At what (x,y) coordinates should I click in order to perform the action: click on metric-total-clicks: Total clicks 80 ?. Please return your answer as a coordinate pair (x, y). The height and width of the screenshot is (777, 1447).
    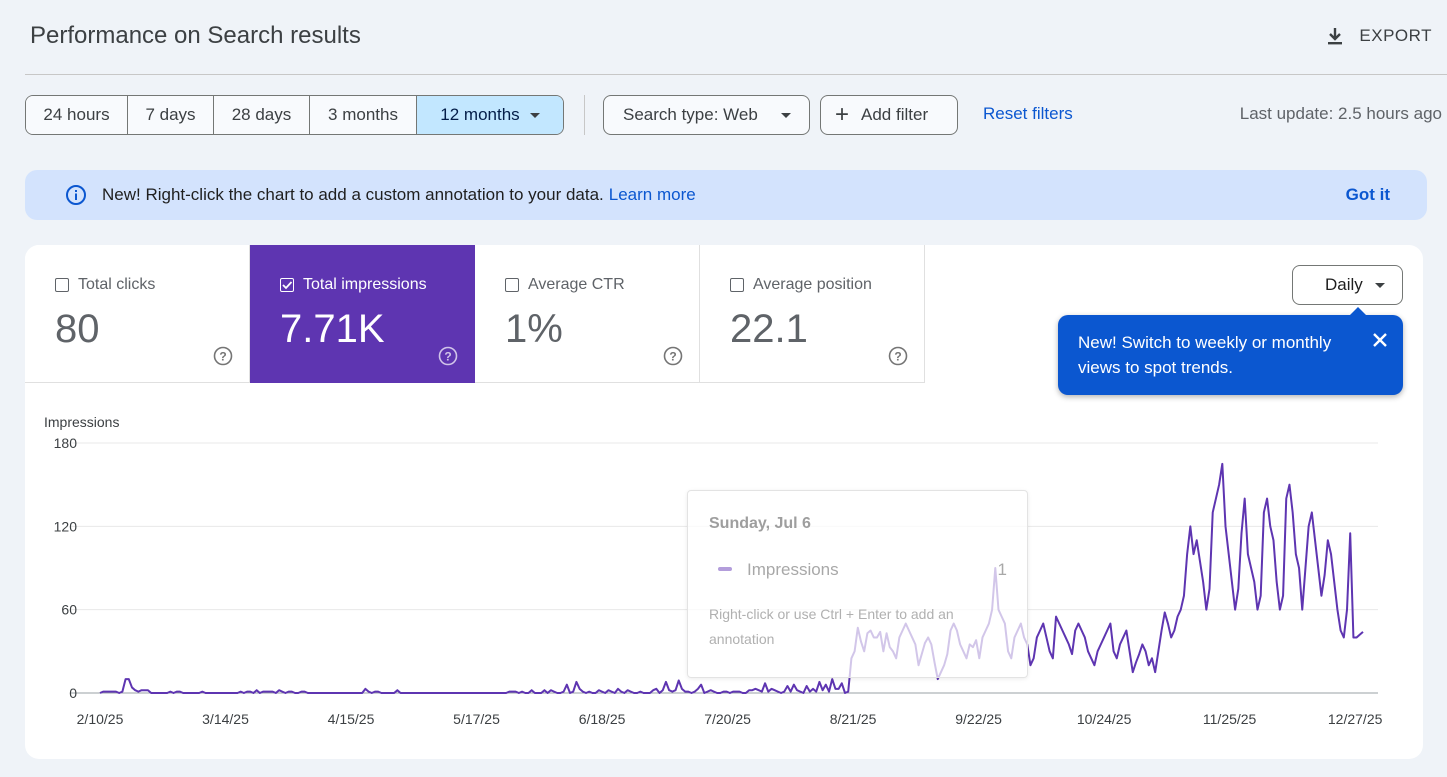
    Looking at the image, I should click on (137, 314).